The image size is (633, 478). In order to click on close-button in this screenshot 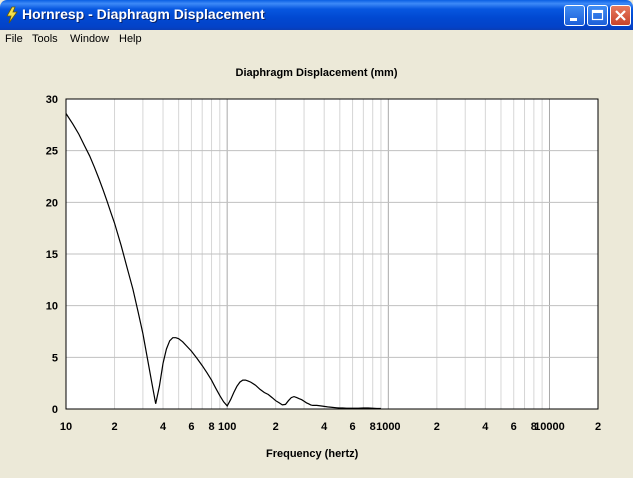, I will do `click(620, 15)`.